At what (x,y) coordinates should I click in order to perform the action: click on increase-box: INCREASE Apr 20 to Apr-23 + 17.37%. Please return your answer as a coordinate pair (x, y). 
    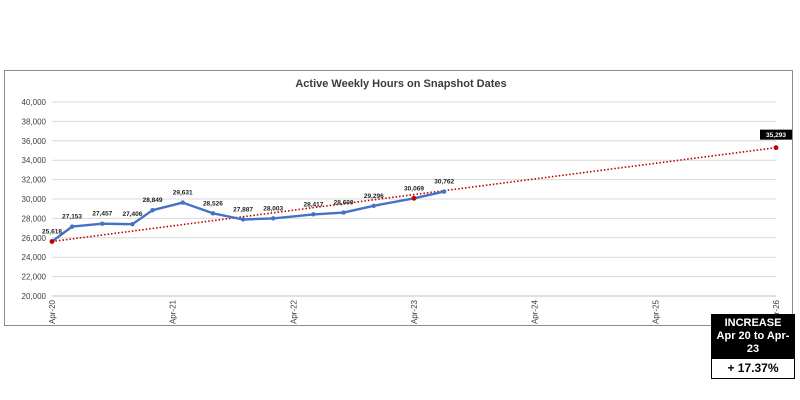
    Looking at the image, I should click on (753, 346).